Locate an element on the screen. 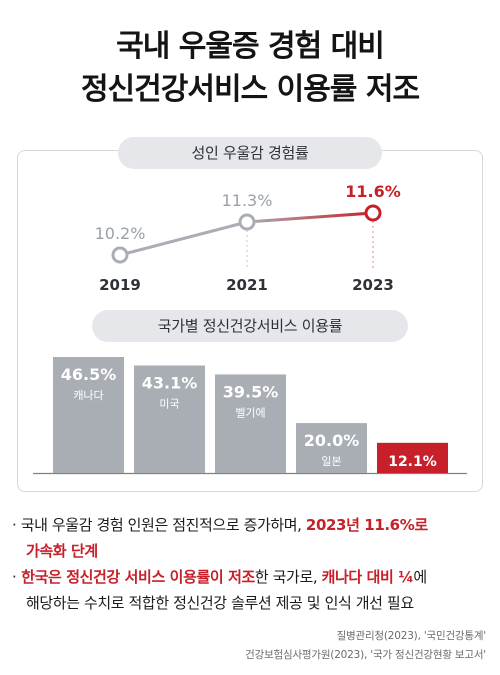 Image resolution: width=500 pixels, height=675 pixels. bullet-2-text-a: 한 국가로, is located at coordinates (288, 577).